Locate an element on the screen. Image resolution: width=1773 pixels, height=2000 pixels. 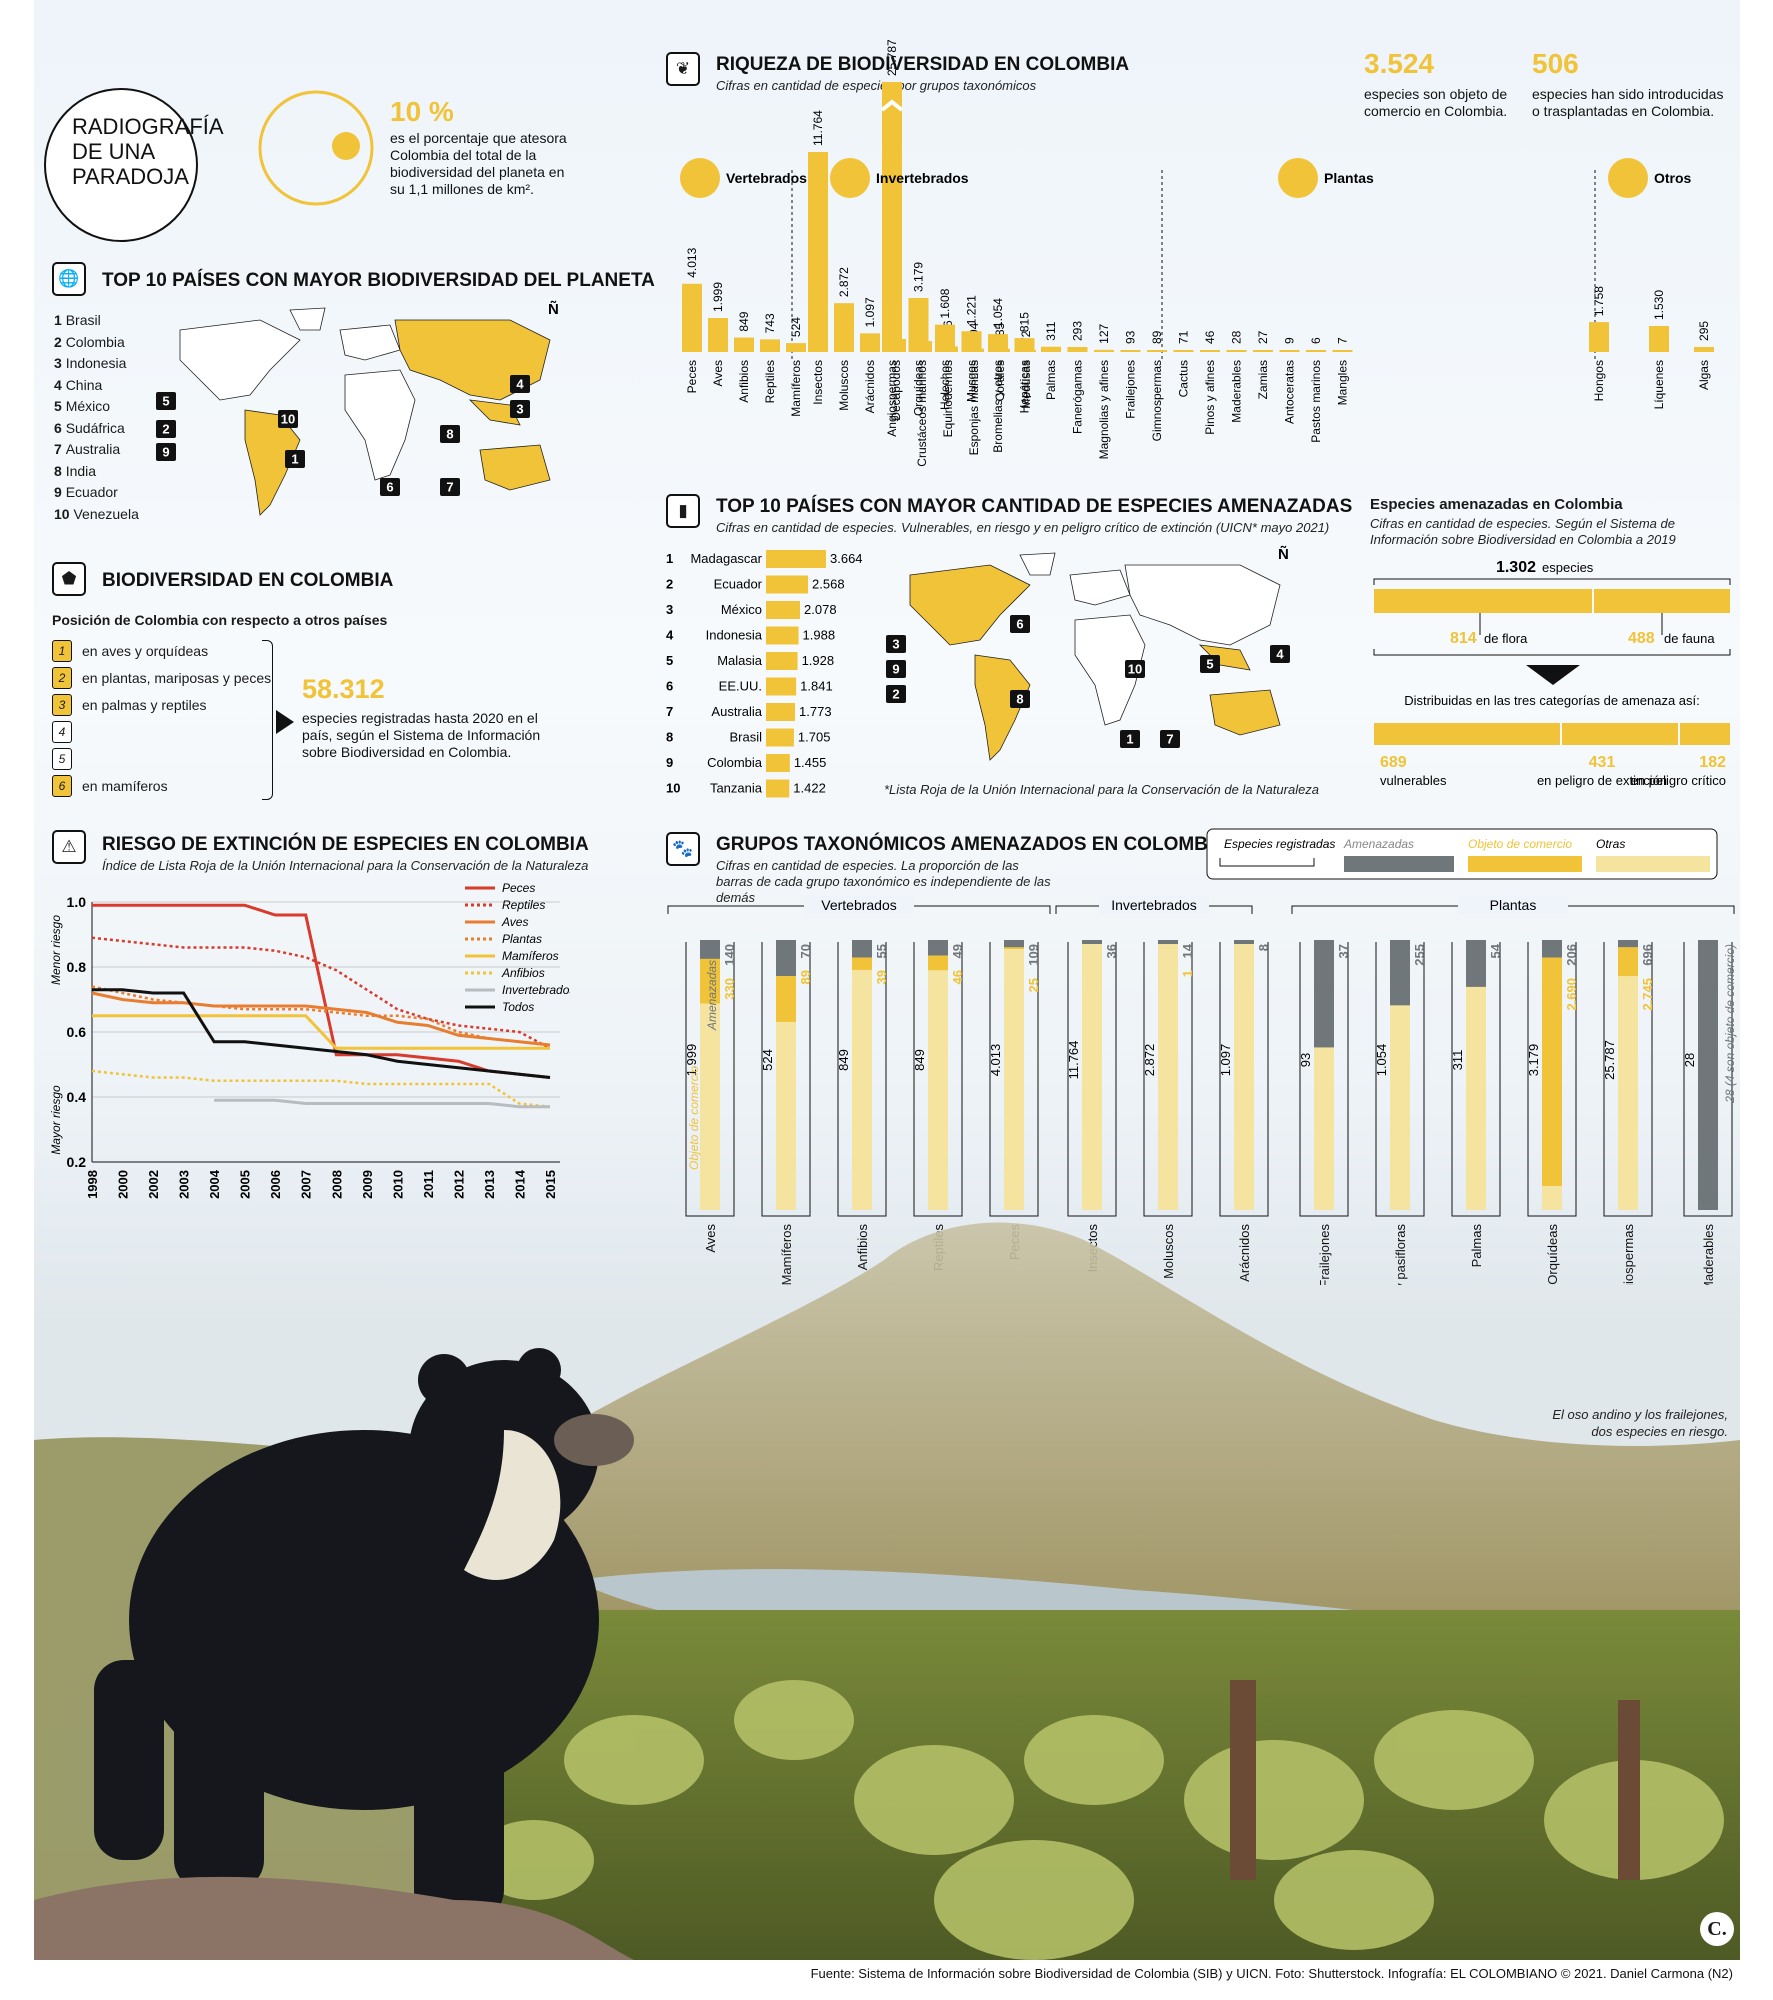
title-circle is located at coordinates (121, 165).